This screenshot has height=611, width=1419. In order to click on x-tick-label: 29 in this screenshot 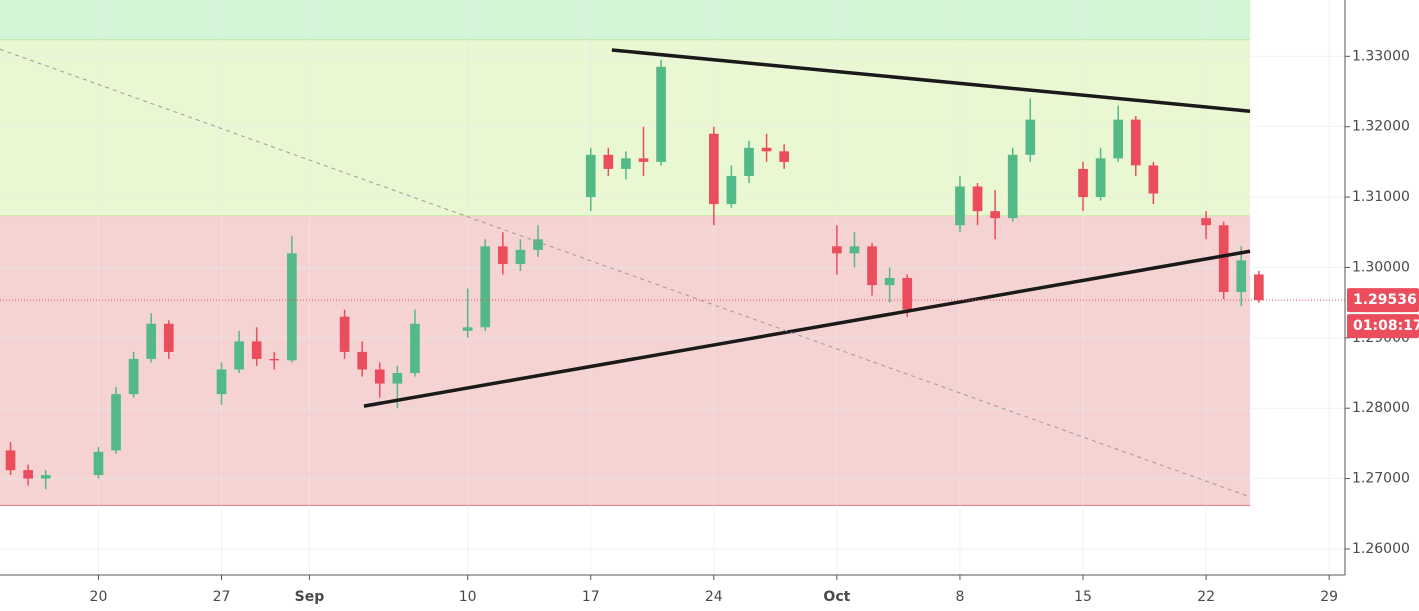, I will do `click(1329, 597)`.